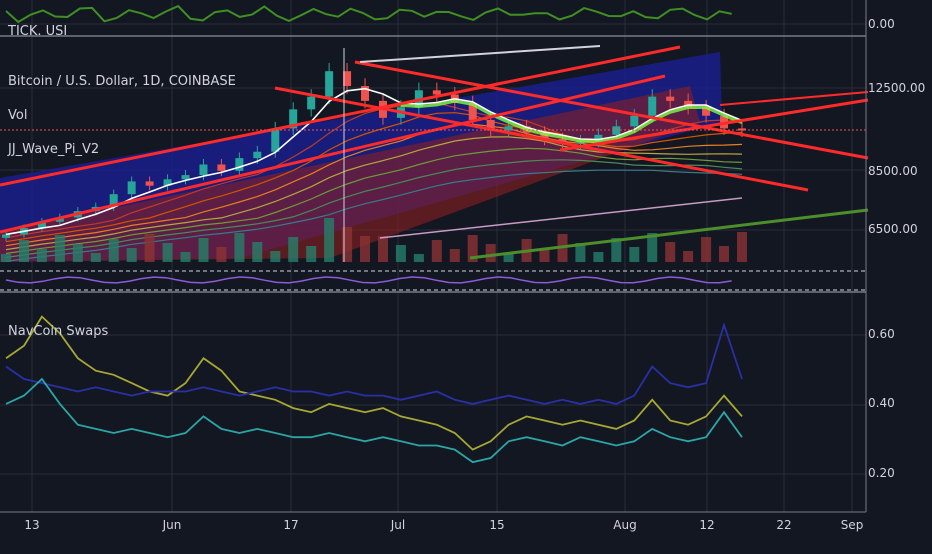 This screenshot has width=932, height=554. What do you see at coordinates (54, 149) in the screenshot?
I see `indicator-wave-label: JJ_Wave_Pi_V2` at bounding box center [54, 149].